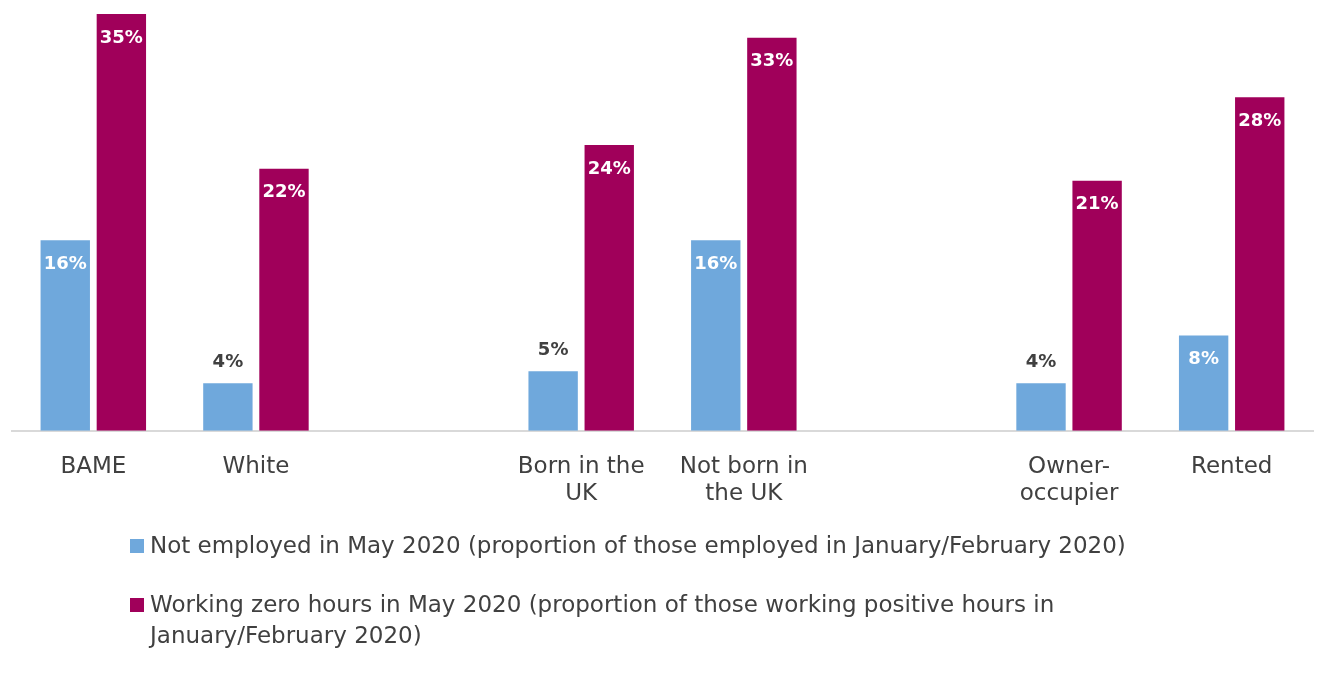 The width and height of the screenshot is (1319, 676). I want to click on x-tick-label: White, so click(256, 464).